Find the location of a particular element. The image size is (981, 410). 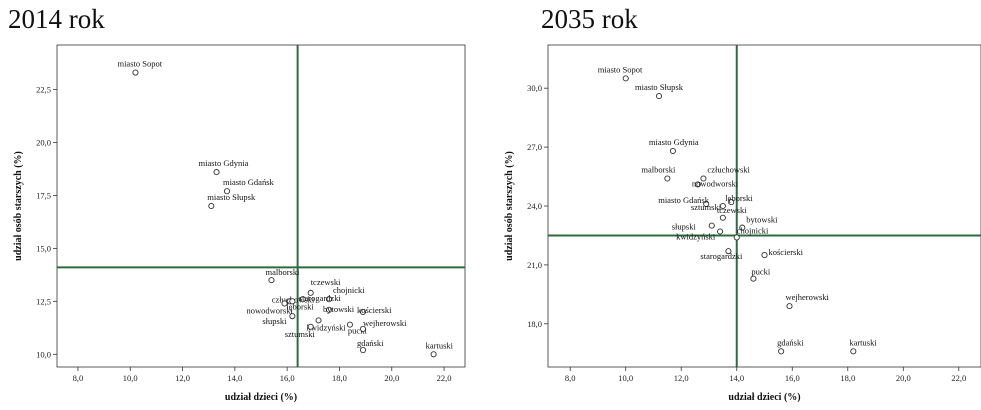

data-point-label: miasto Słupsk is located at coordinates (231, 197).